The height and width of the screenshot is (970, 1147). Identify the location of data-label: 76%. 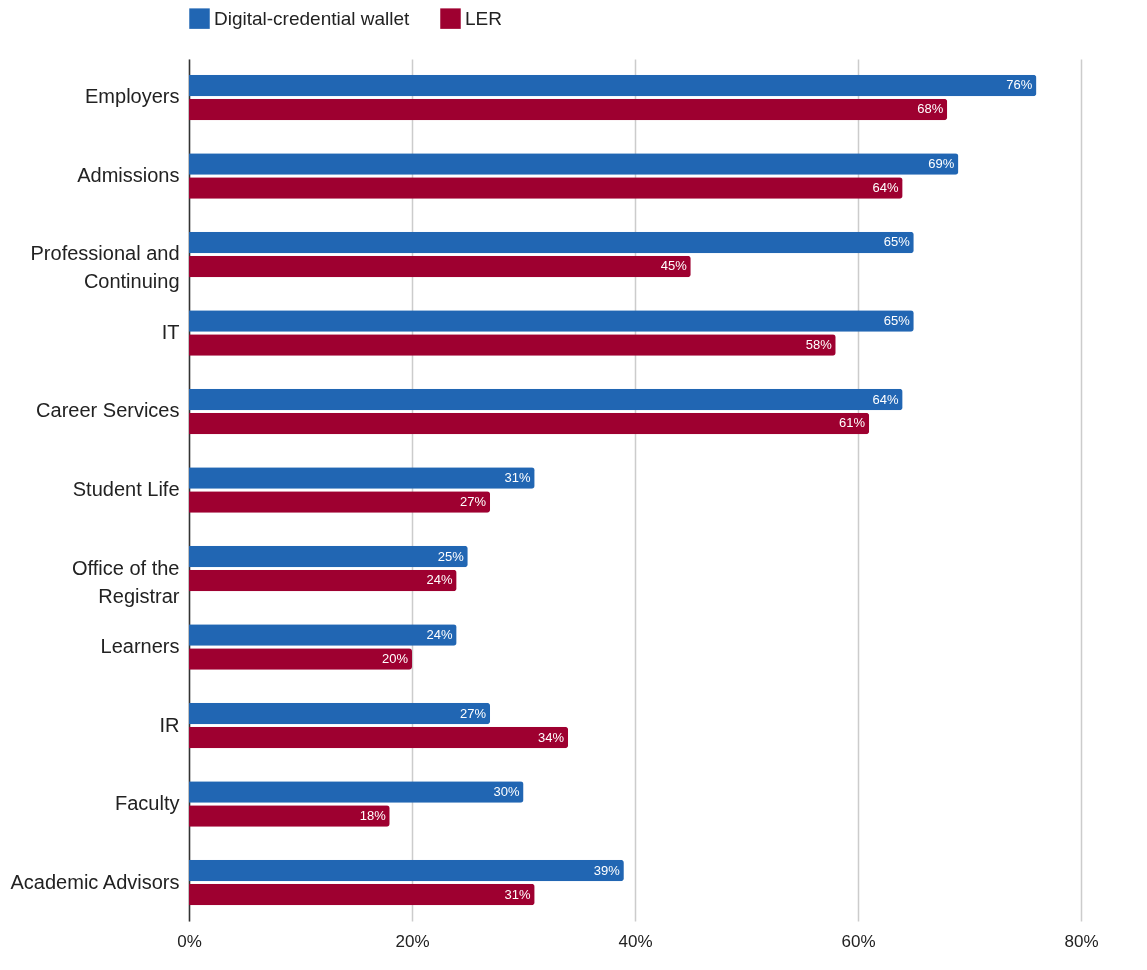
(1019, 85).